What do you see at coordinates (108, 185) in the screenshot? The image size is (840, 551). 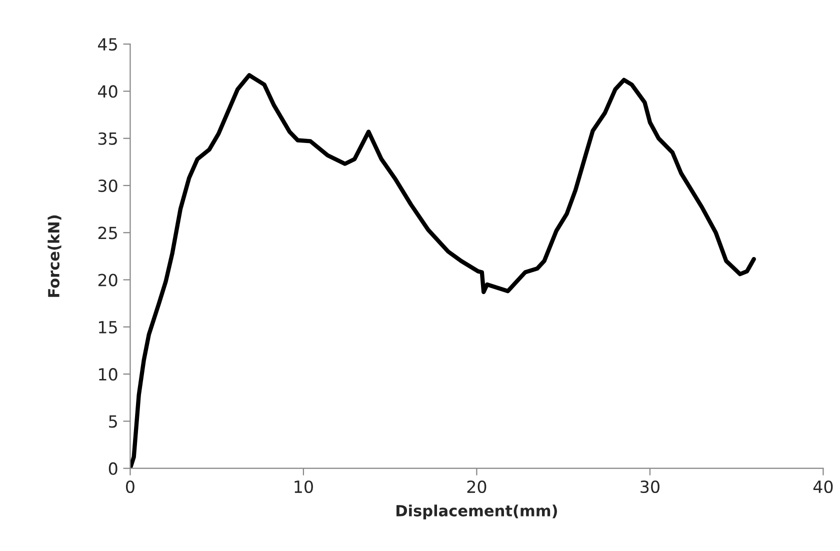 I see `y-tick-label: 30` at bounding box center [108, 185].